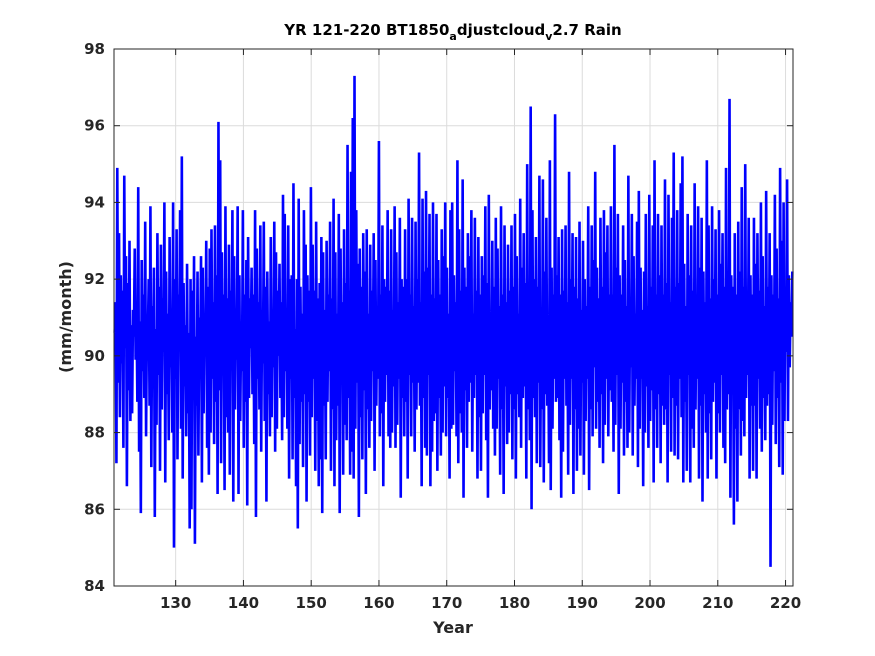  What do you see at coordinates (94, 586) in the screenshot?
I see `y-tick-label: 84` at bounding box center [94, 586].